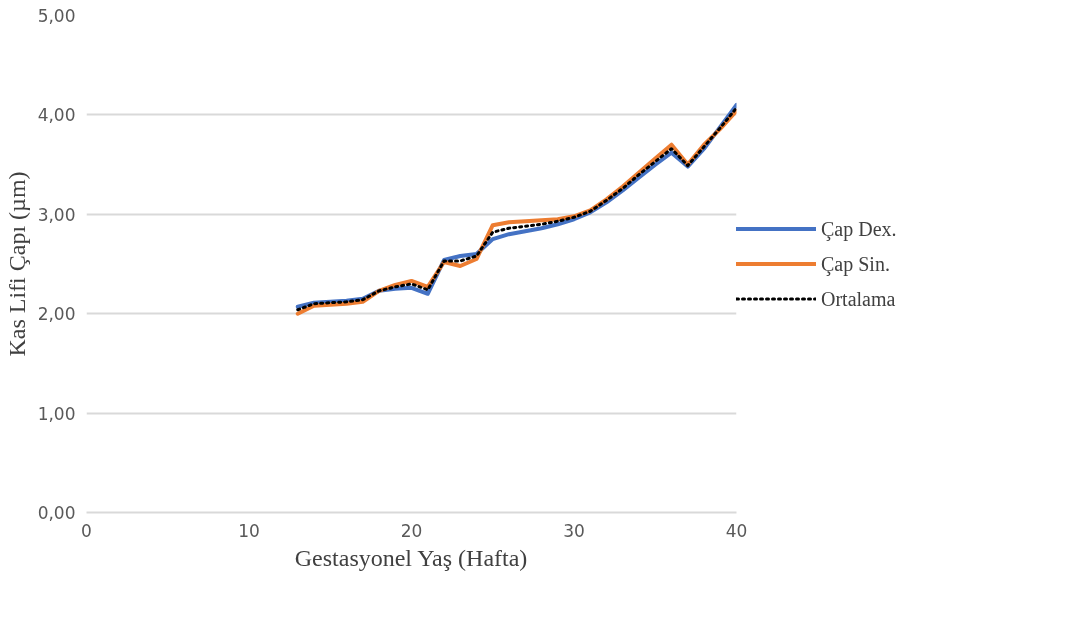 Image resolution: width=1067 pixels, height=619 pixels. Describe the element at coordinates (56, 115) in the screenshot. I see `y-tick-label: 4,00` at that location.